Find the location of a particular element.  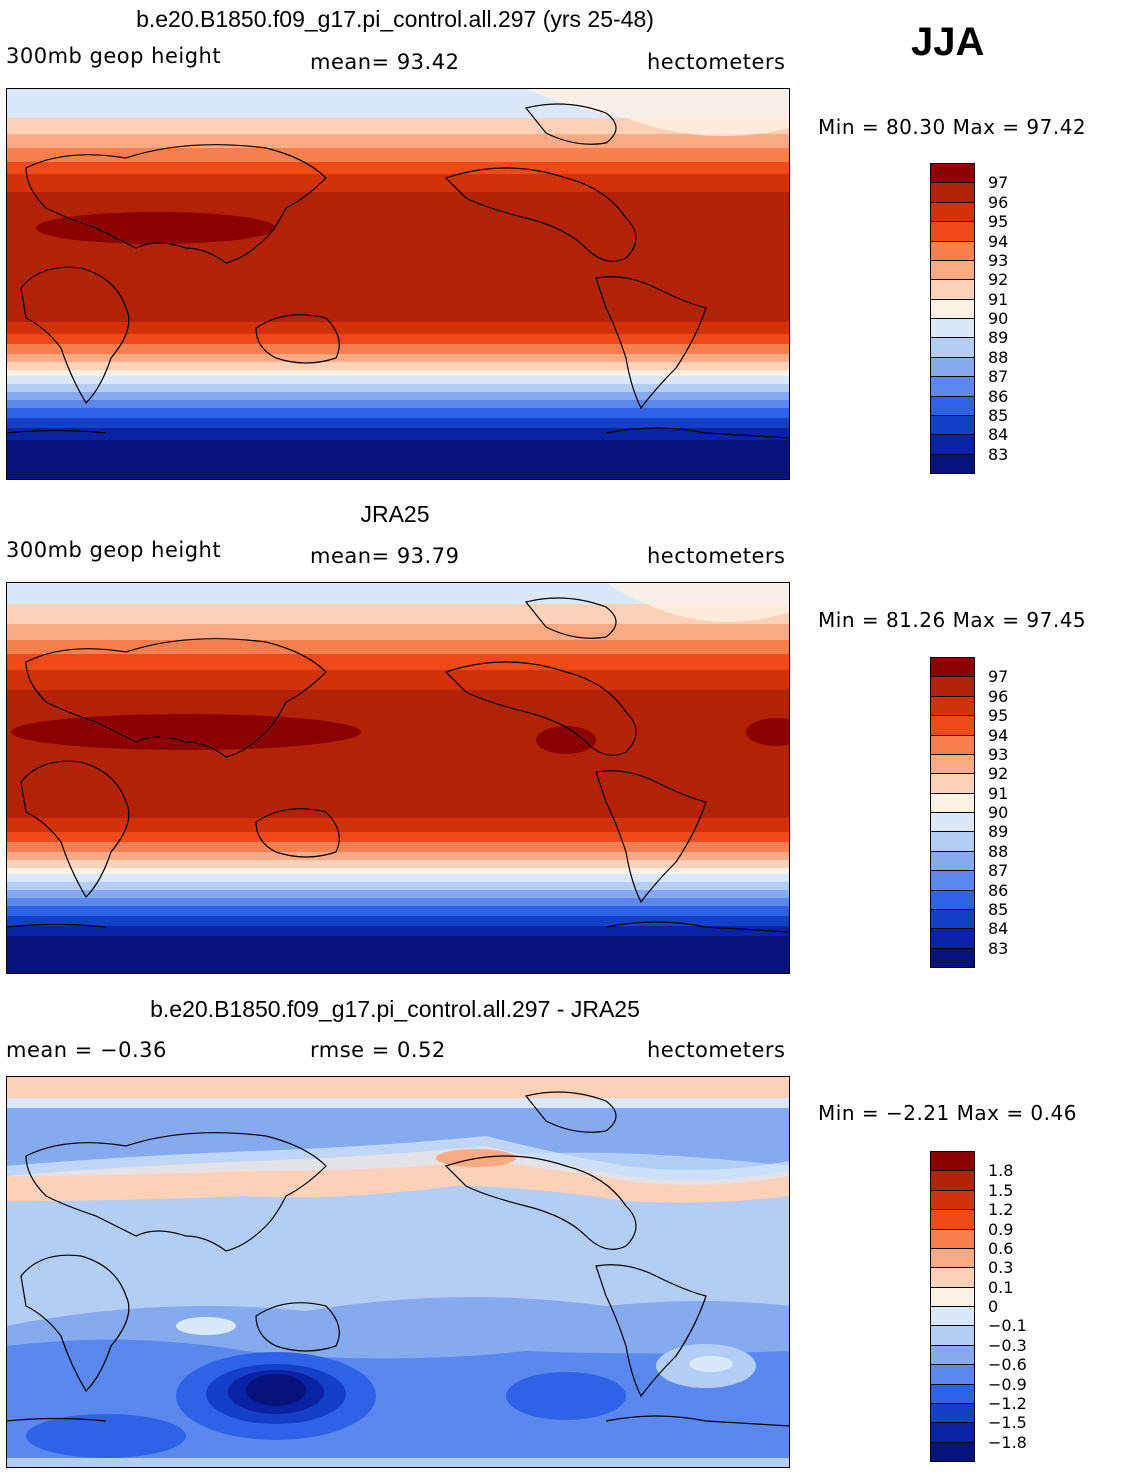

panel-2-colorbar: 97 96 95 94 93 92 91 90 89 88 87 86 85 84 83 is located at coordinates (969, 812).